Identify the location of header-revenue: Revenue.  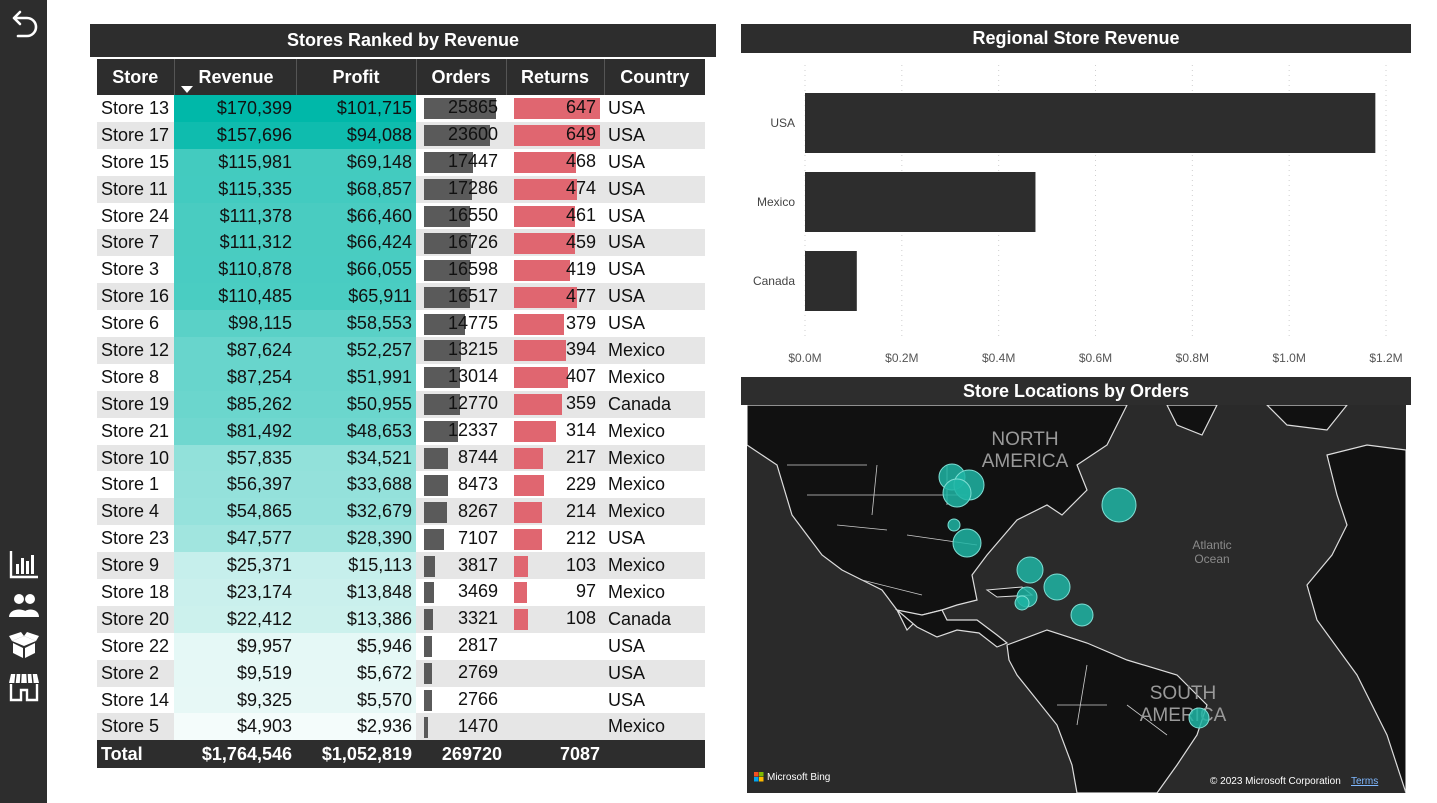
(235, 77).